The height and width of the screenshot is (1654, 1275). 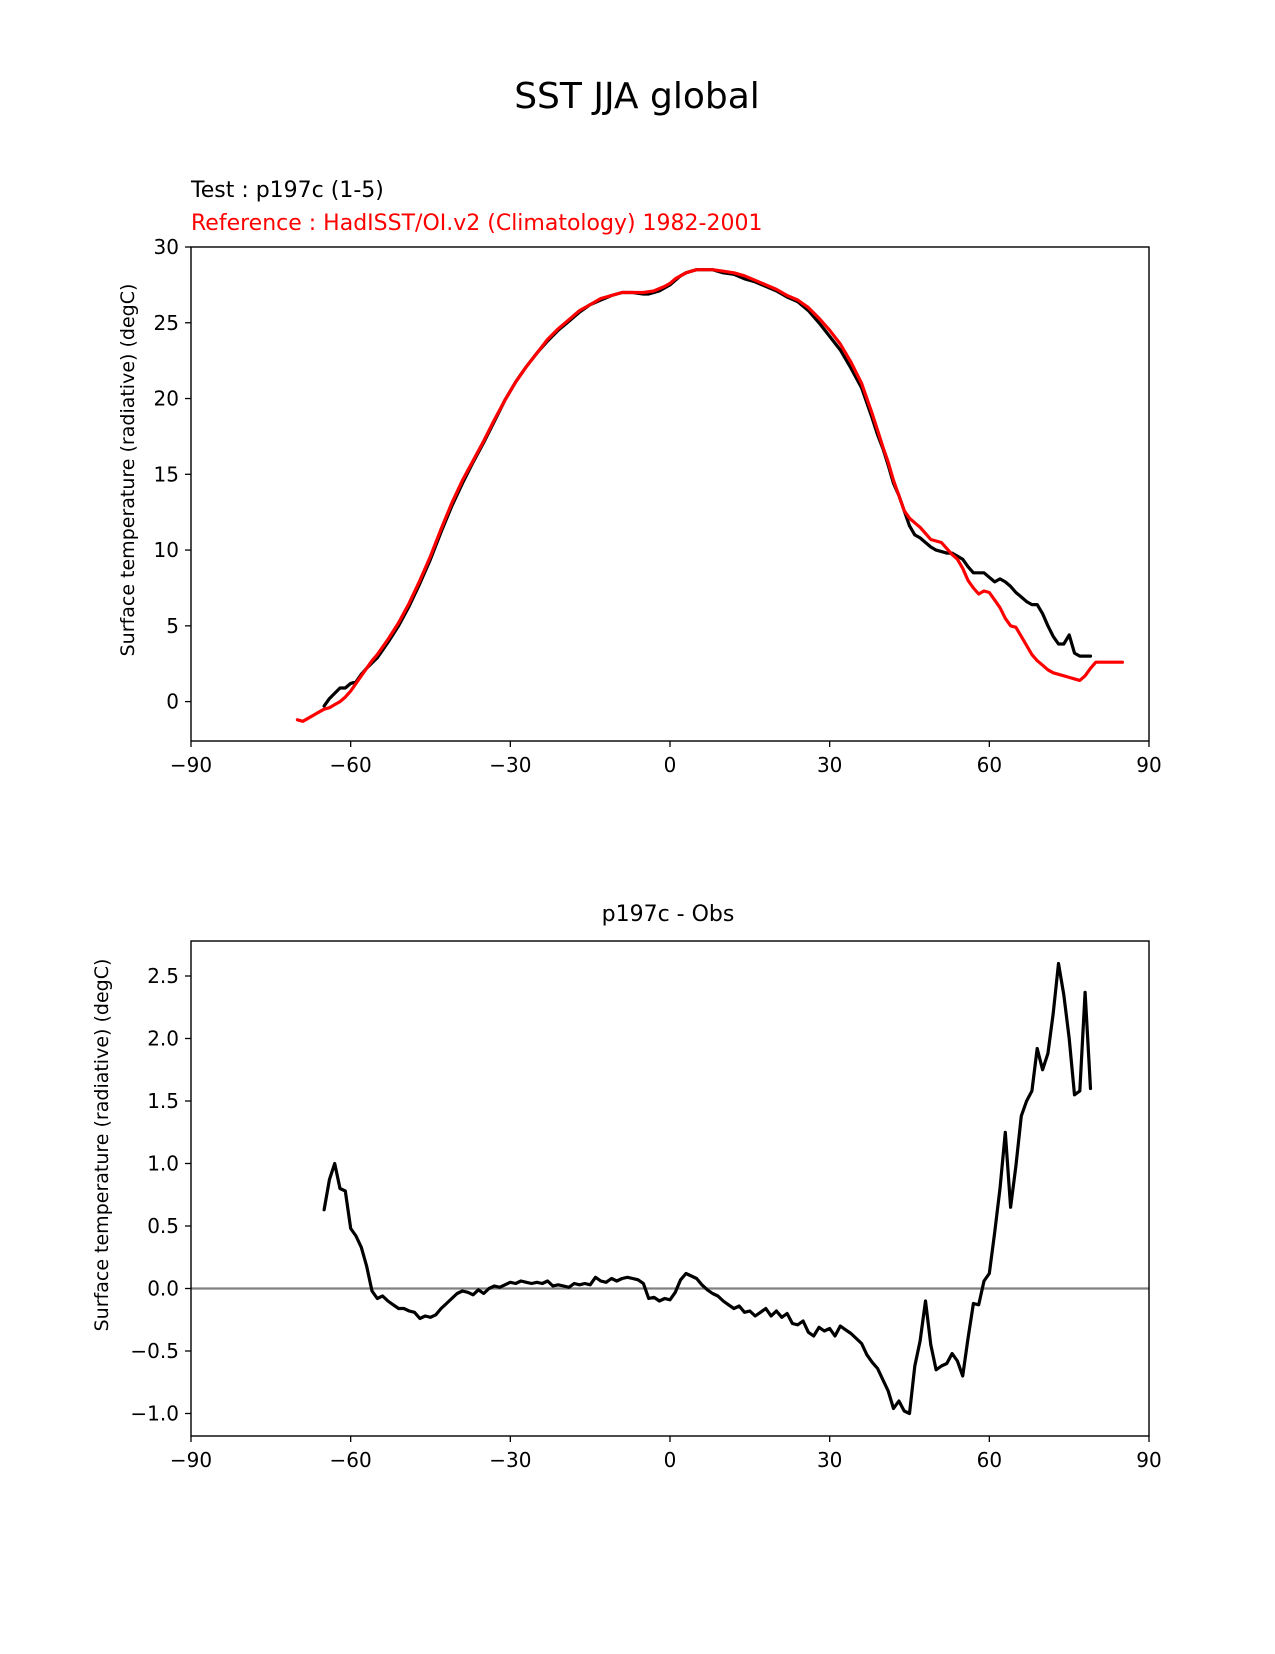 What do you see at coordinates (637, 96) in the screenshot?
I see `figure-title: SST JJA global` at bounding box center [637, 96].